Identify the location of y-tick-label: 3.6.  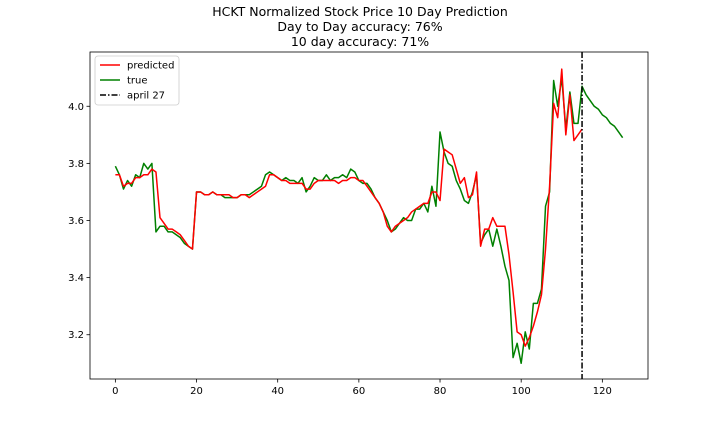
(76, 221).